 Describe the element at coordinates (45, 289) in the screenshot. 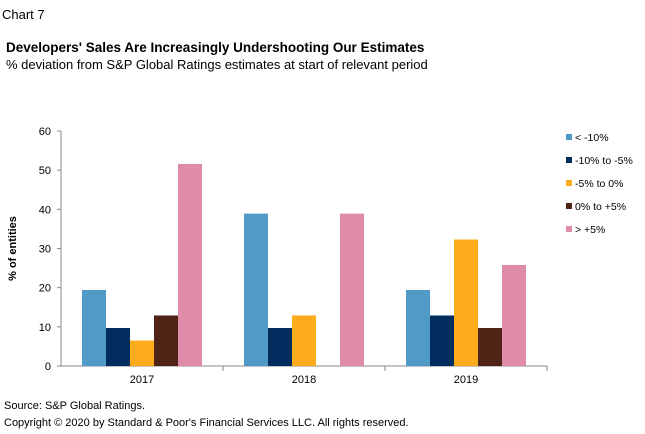

I see `y-tick-label: 20` at that location.